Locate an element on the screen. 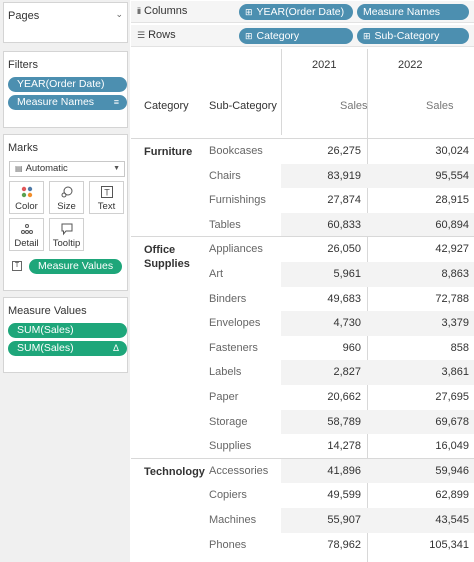  filters-card: Filters YEAR(Order Date) Measure Names ≡ is located at coordinates (65, 89).